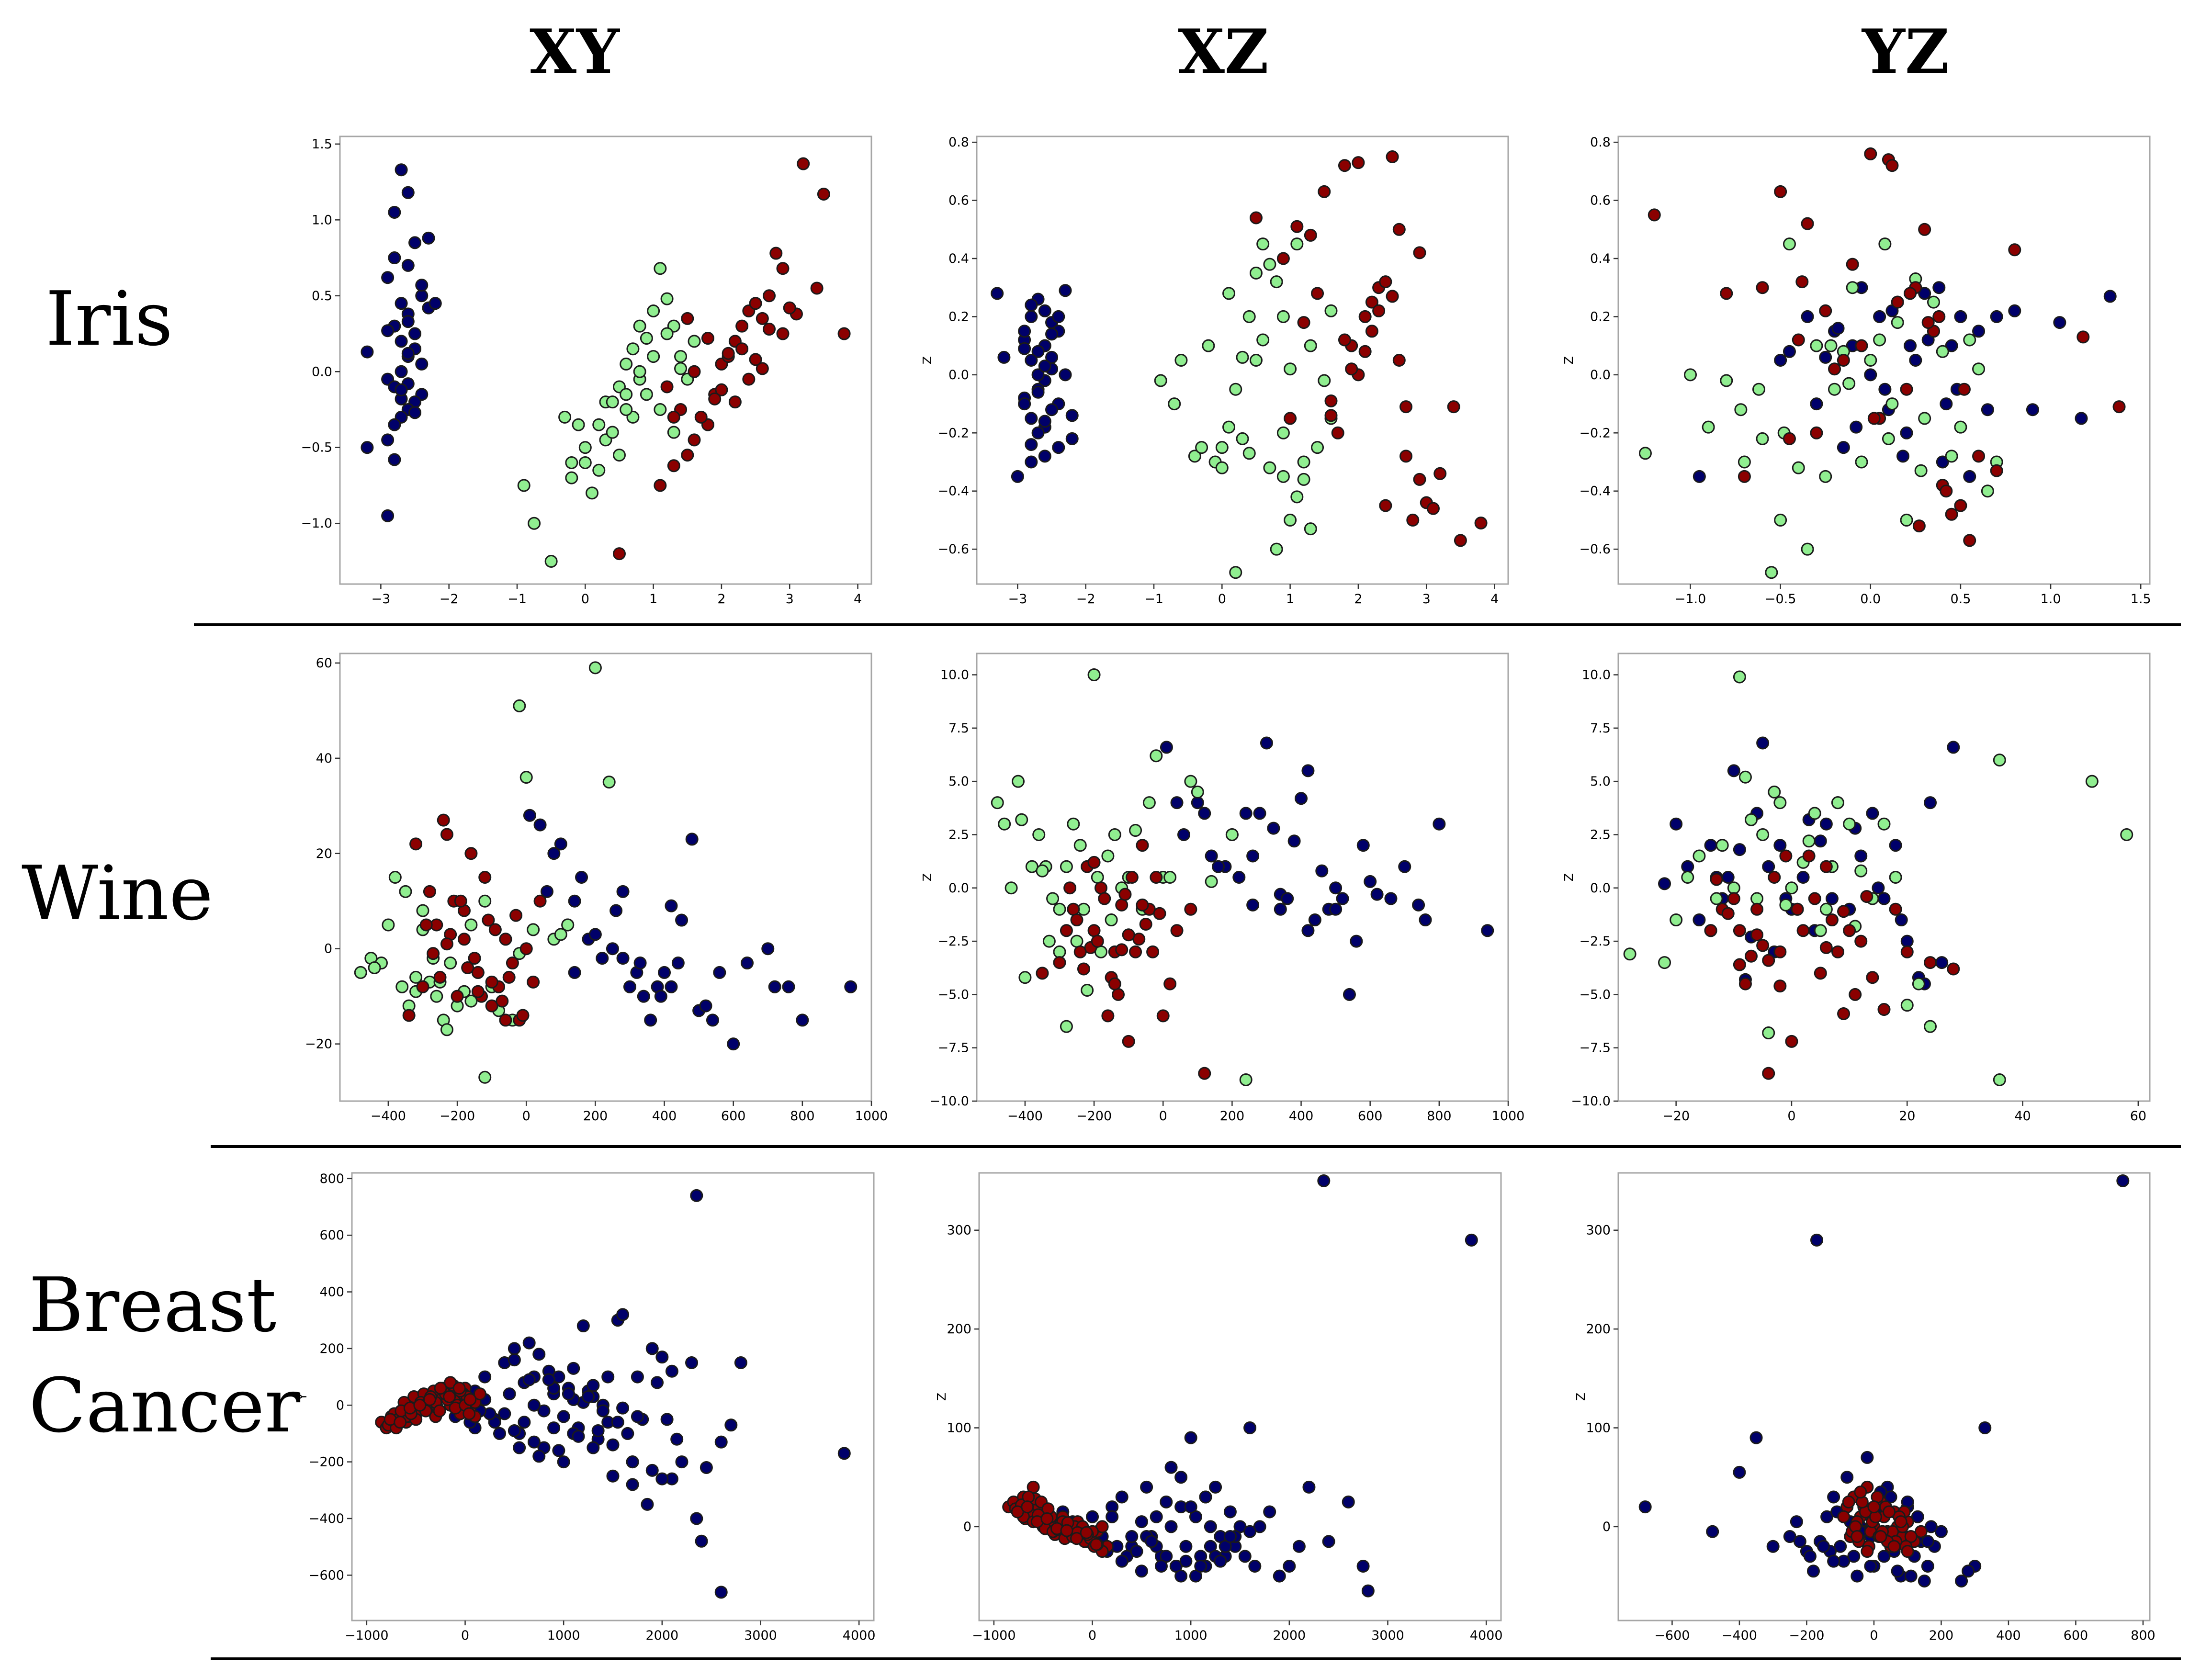  What do you see at coordinates (871, 1116) in the screenshot?
I see `x-tick-label: 1000` at bounding box center [871, 1116].